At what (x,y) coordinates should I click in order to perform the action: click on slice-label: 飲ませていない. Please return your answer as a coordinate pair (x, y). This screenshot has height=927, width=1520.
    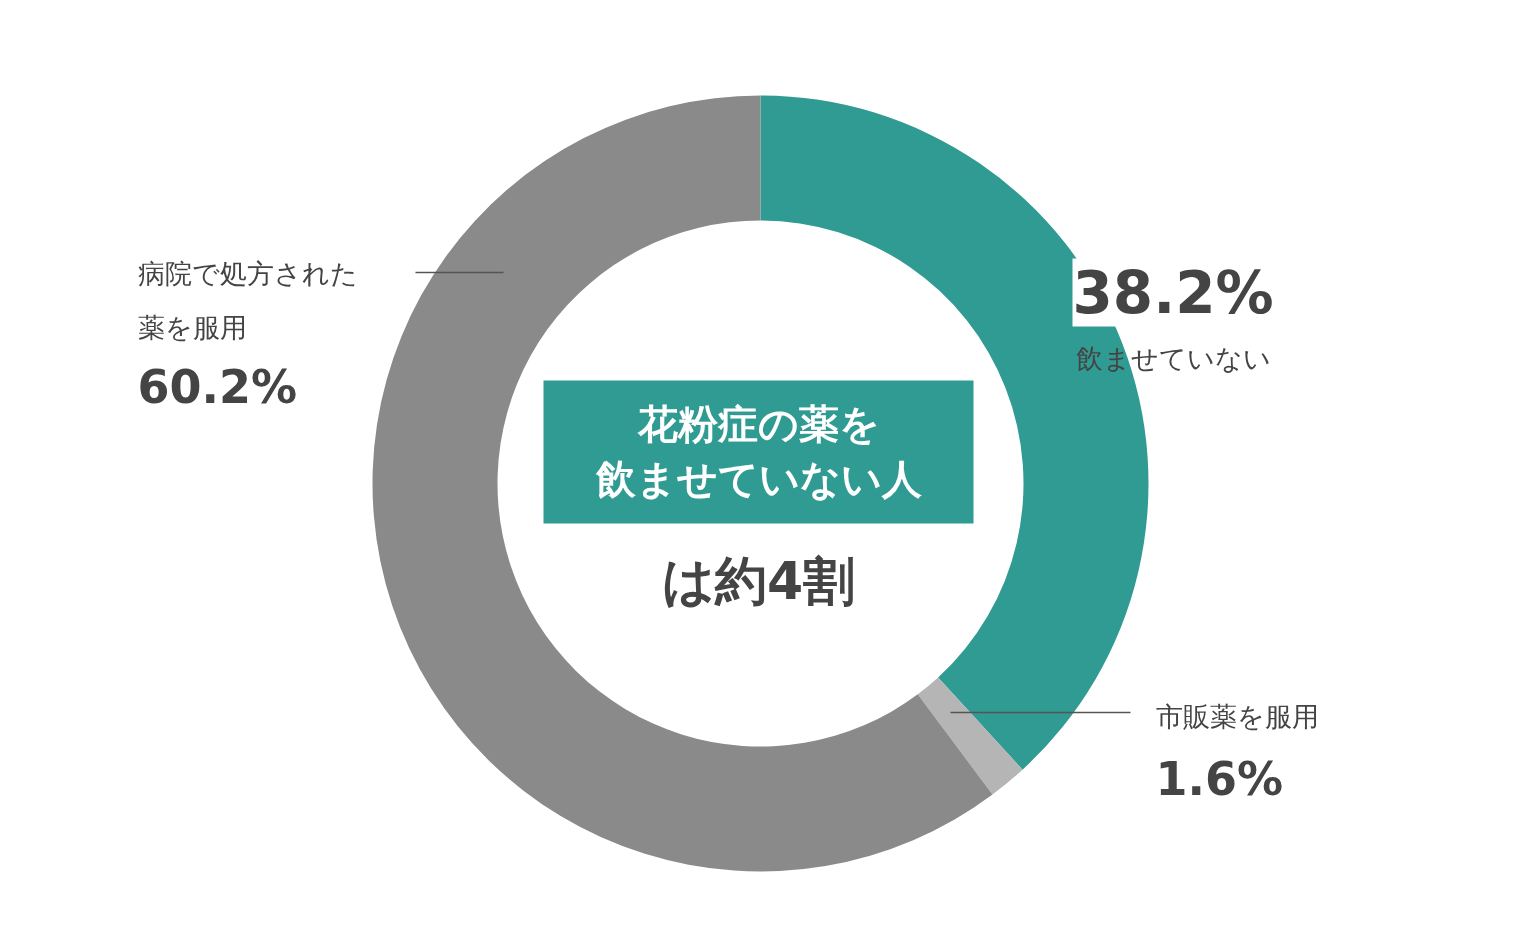
    Looking at the image, I should click on (1173, 358).